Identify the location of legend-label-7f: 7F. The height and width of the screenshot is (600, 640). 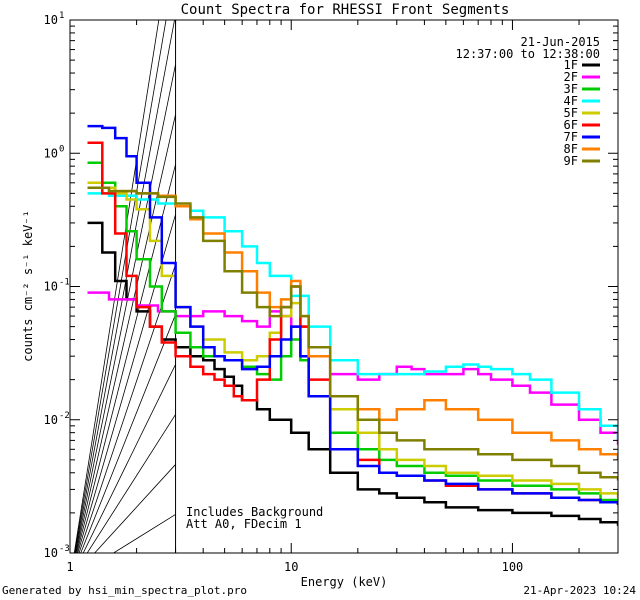
(571, 137).